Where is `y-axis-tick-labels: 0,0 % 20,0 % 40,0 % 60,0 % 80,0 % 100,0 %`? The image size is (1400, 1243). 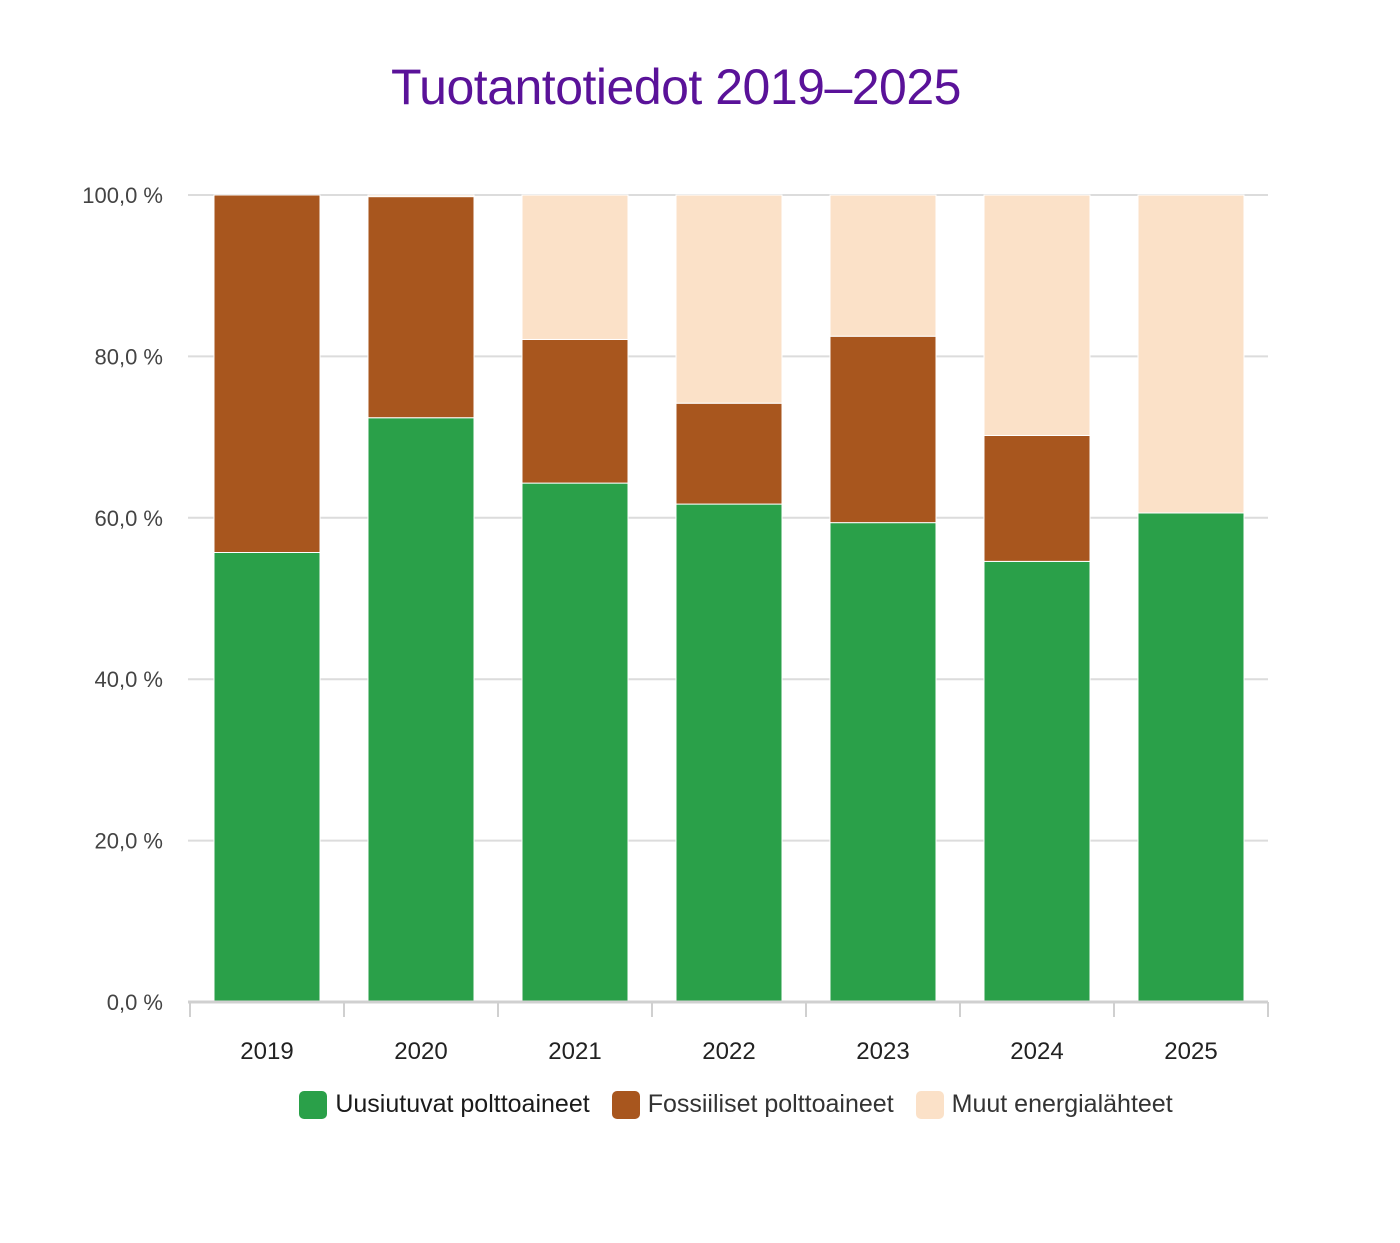
y-axis-tick-labels: 0,0 % 20,0 % 40,0 % 60,0 % 80,0 % 100,0 % is located at coordinates (122, 599).